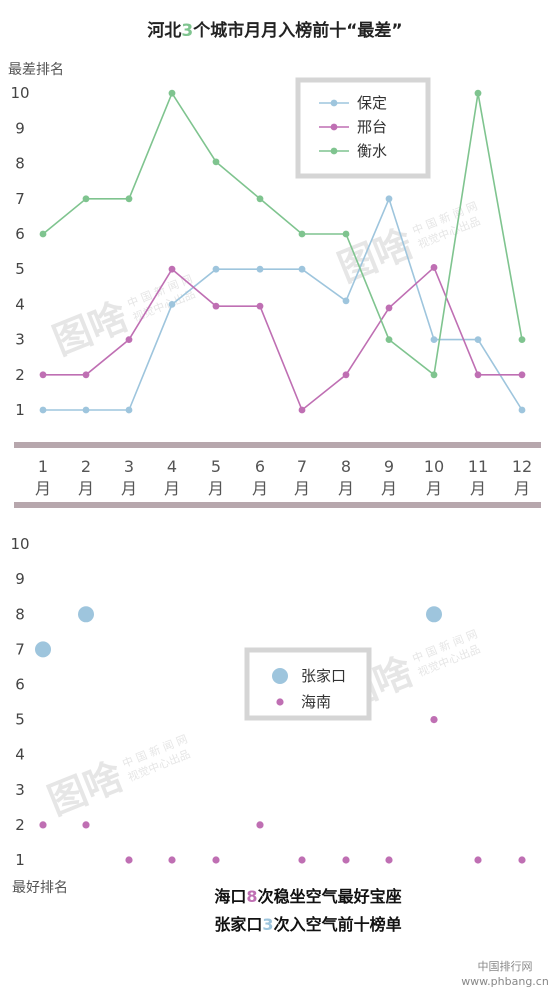 Image resolution: width=550 pixels, height=993 pixels. Describe the element at coordinates (505, 966) in the screenshot. I see `footer-brand: 中国排行网` at that location.